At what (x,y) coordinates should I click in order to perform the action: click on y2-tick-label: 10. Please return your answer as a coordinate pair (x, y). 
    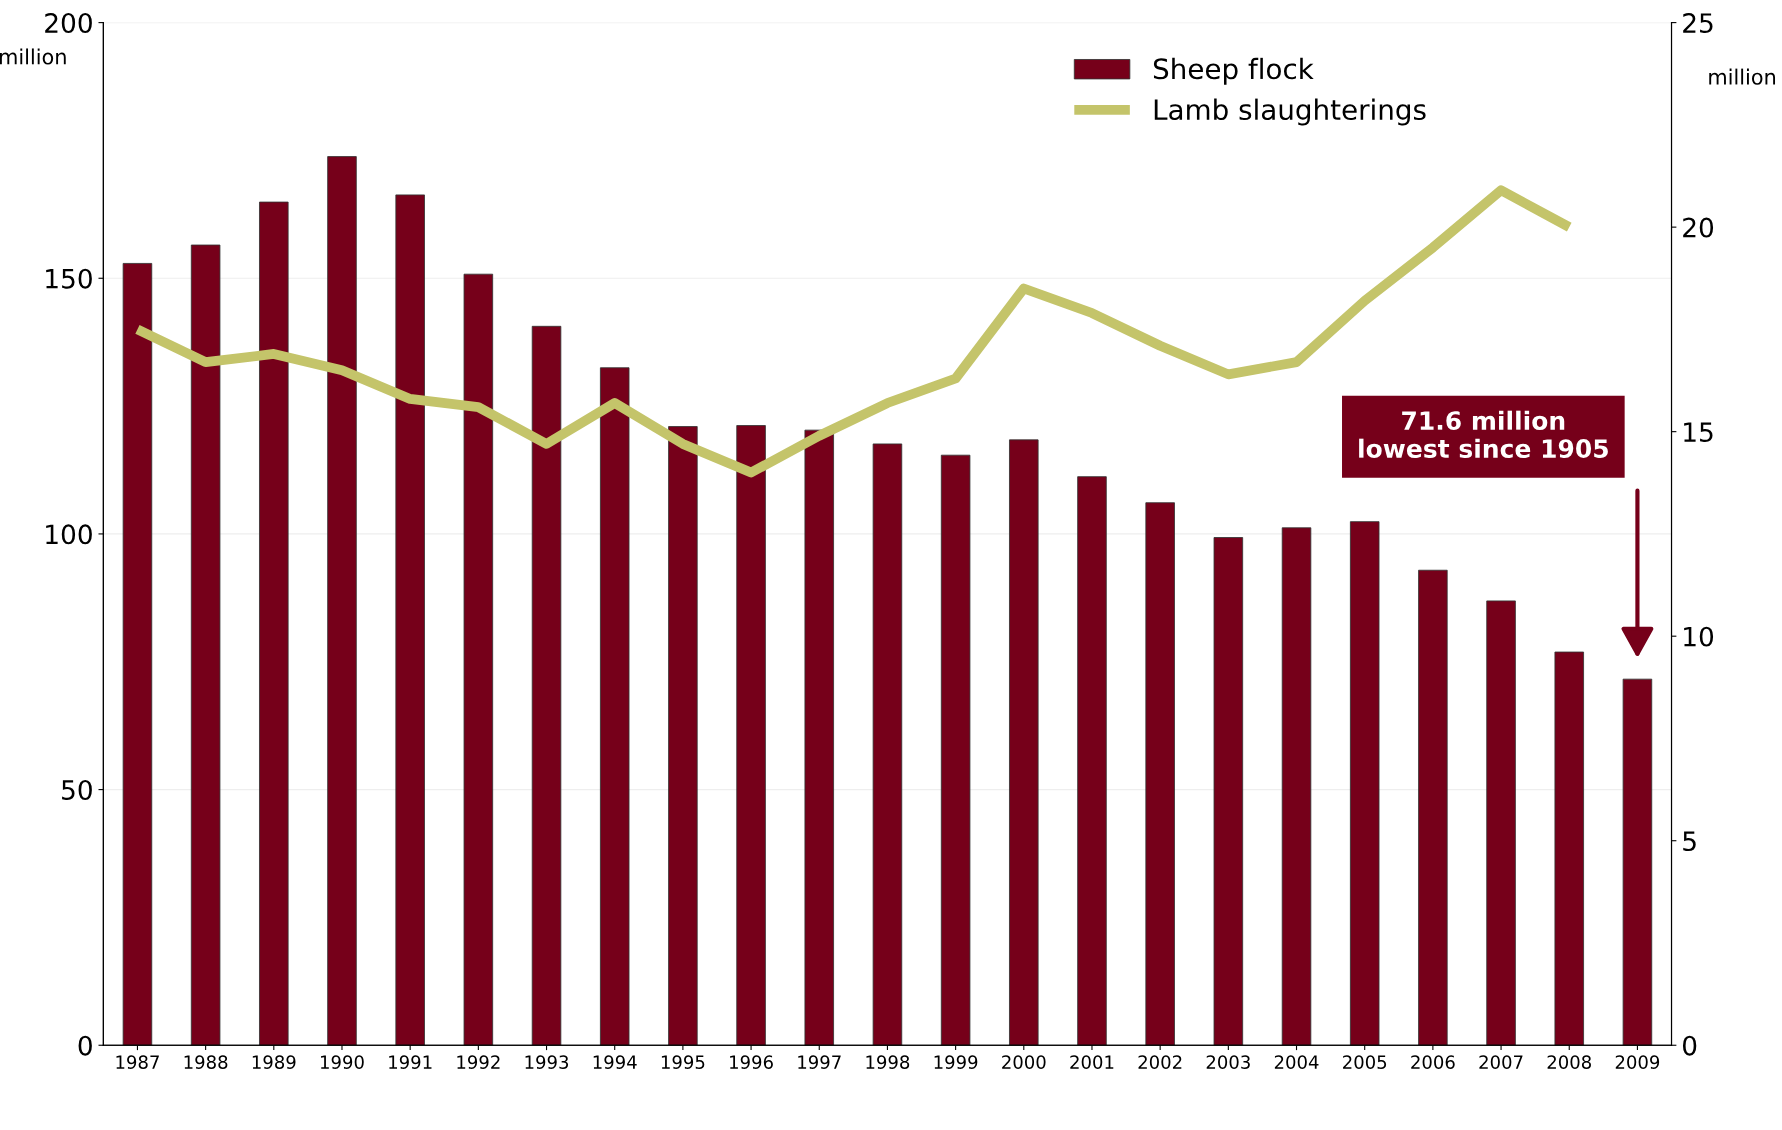
    Looking at the image, I should click on (1699, 636).